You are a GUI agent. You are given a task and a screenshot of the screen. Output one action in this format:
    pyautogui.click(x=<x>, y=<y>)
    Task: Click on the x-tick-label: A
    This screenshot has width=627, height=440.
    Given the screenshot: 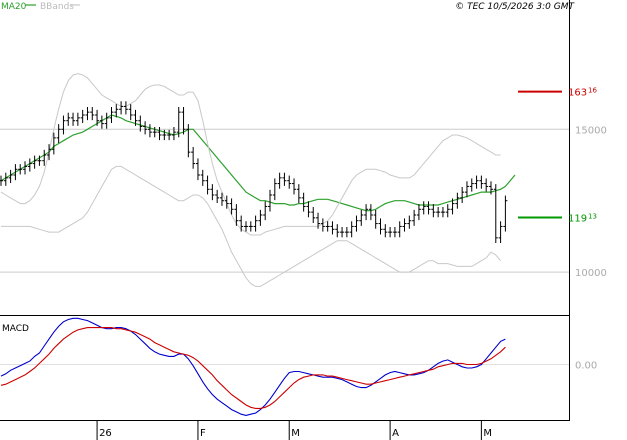 What is the action you would take?
    pyautogui.click(x=395, y=433)
    